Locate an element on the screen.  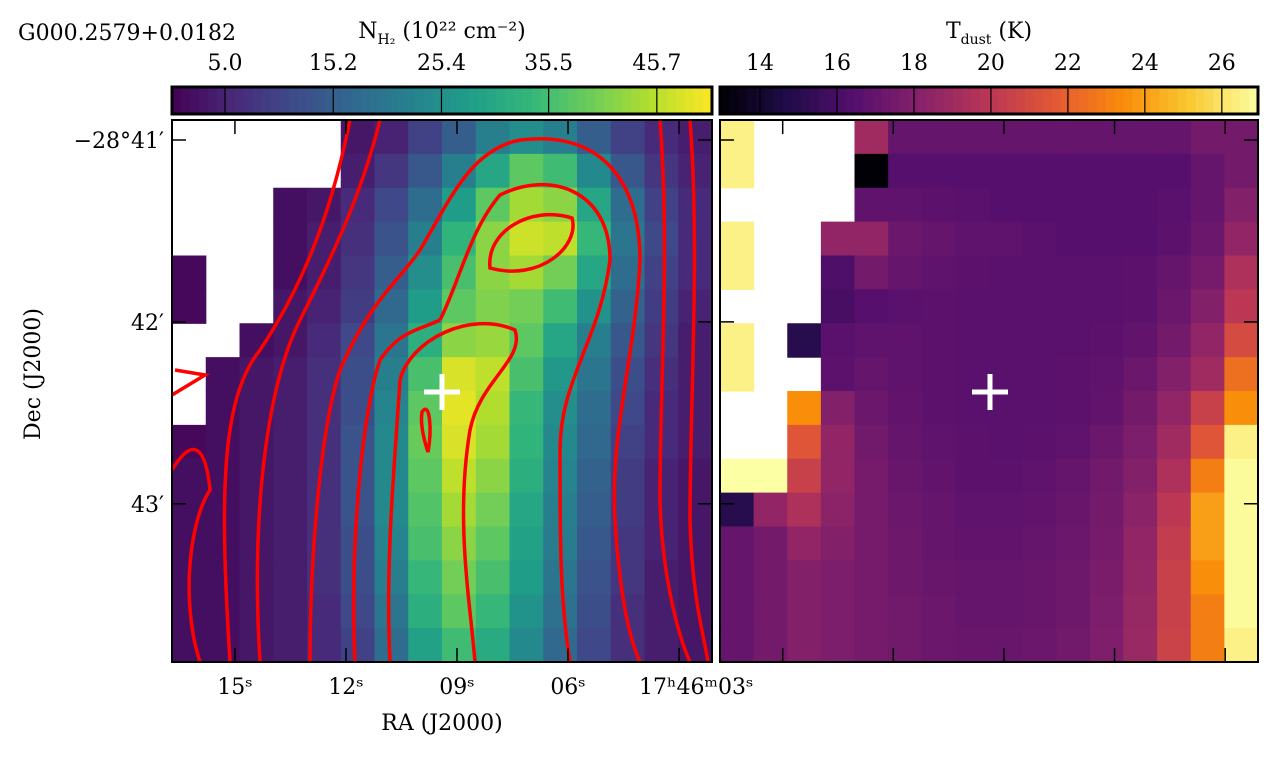
colorbar-tick-label: 26 is located at coordinates (1222, 63).